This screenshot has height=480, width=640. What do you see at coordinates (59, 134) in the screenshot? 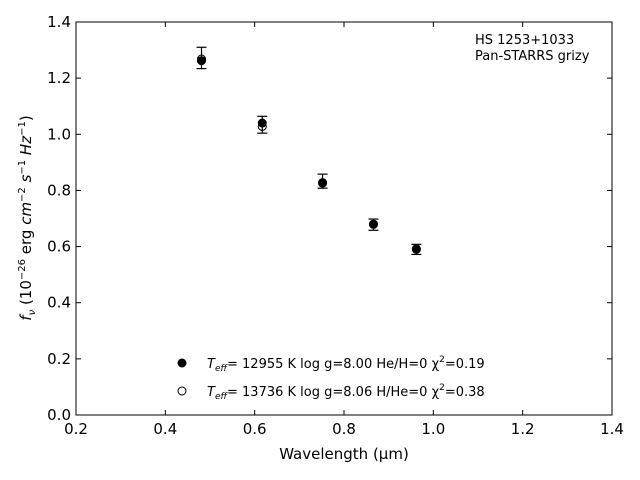
I see `y-tick-label: 1.0` at bounding box center [59, 134].